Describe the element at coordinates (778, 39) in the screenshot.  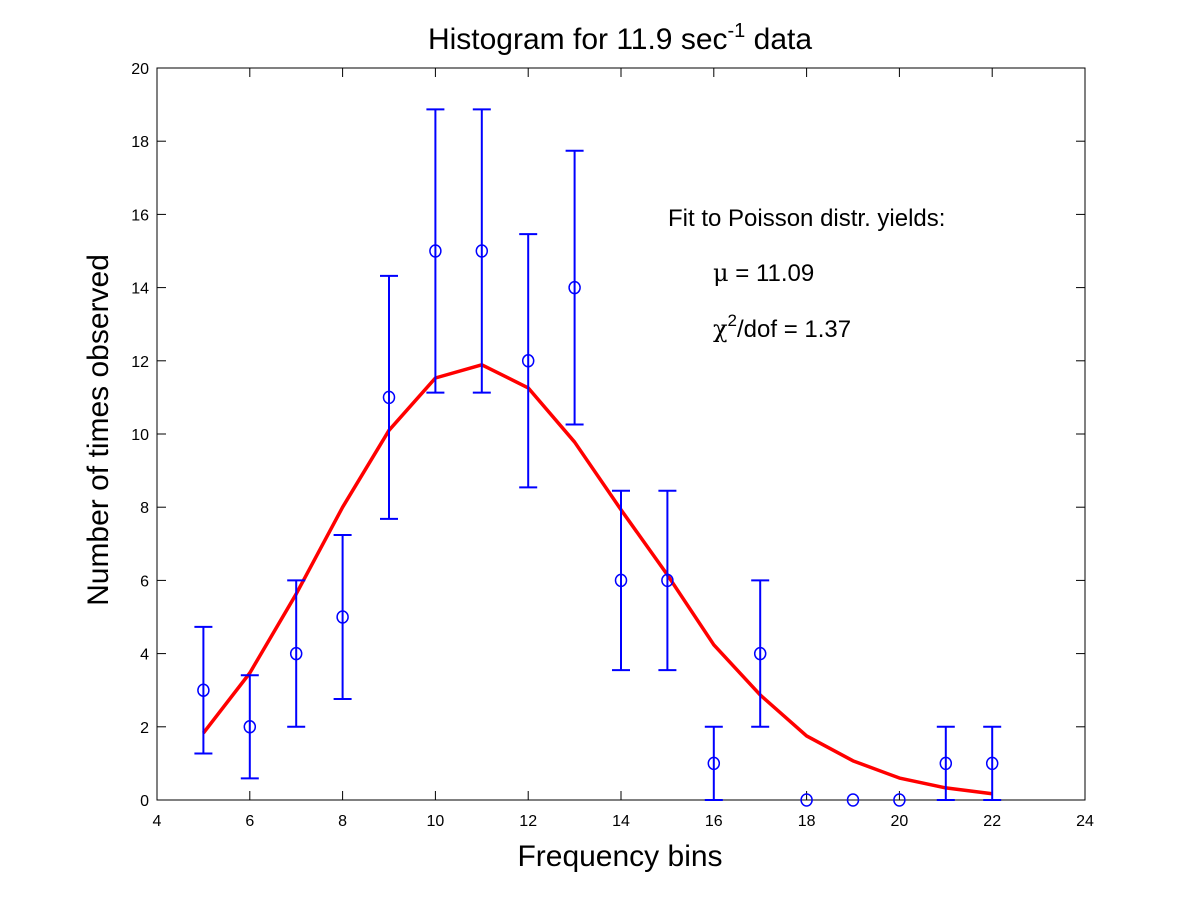
I see `chart-title-suffix: data` at that location.